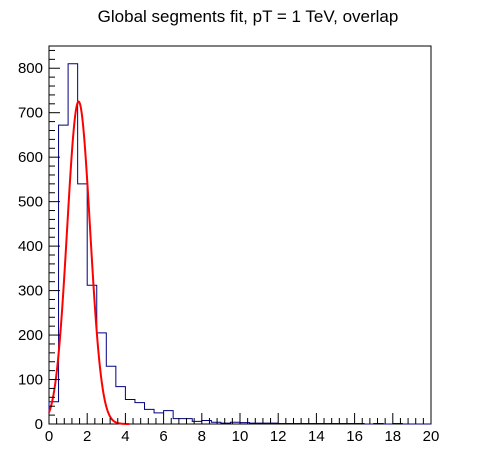  Describe the element at coordinates (89, 262) in the screenshot. I see `fit-curve` at that location.